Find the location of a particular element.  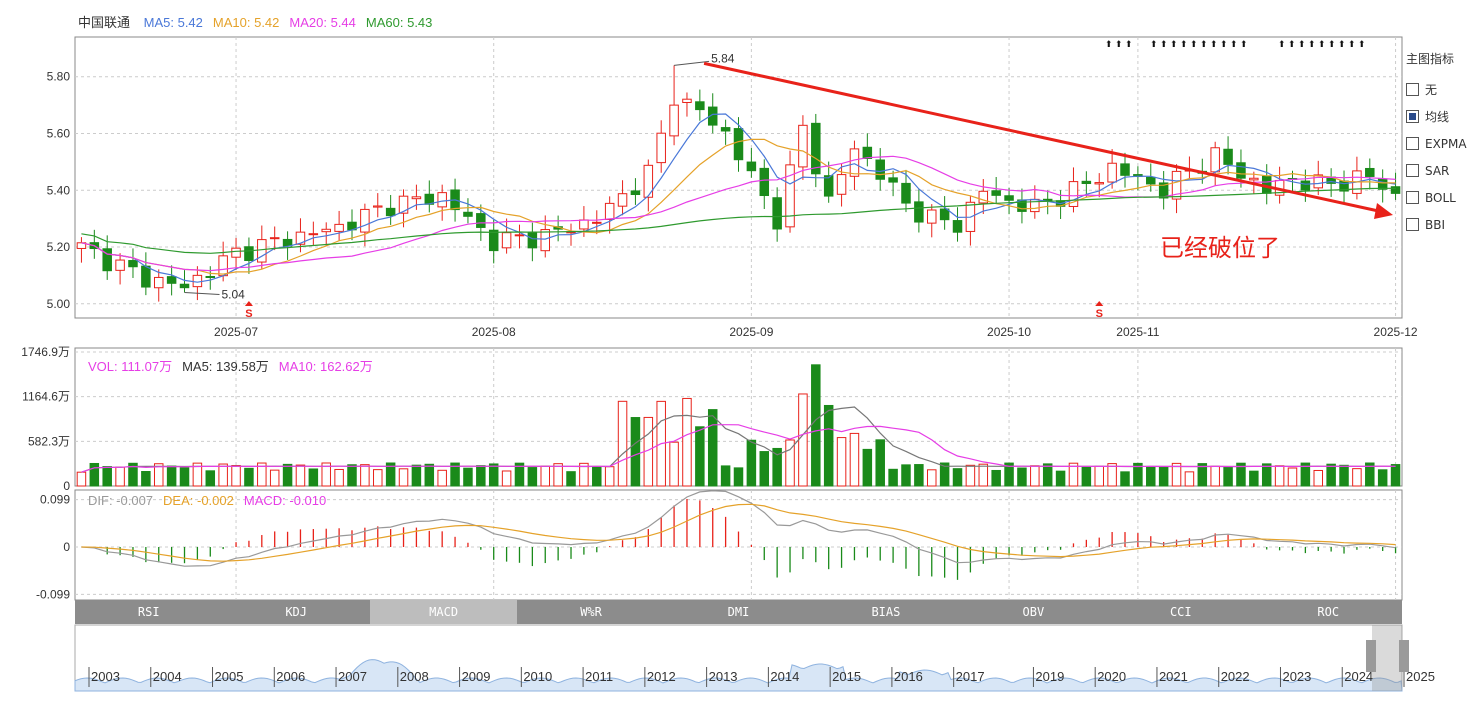

indicator-option-5: BBI is located at coordinates (1444, 224).